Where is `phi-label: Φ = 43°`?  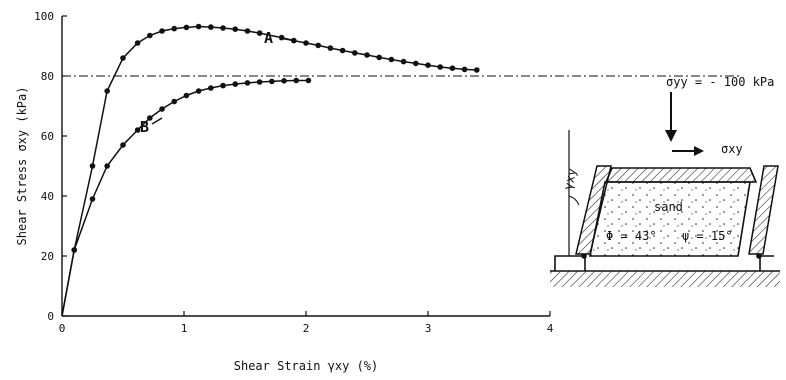
phi-label: Φ = 43° is located at coordinates (631, 236).